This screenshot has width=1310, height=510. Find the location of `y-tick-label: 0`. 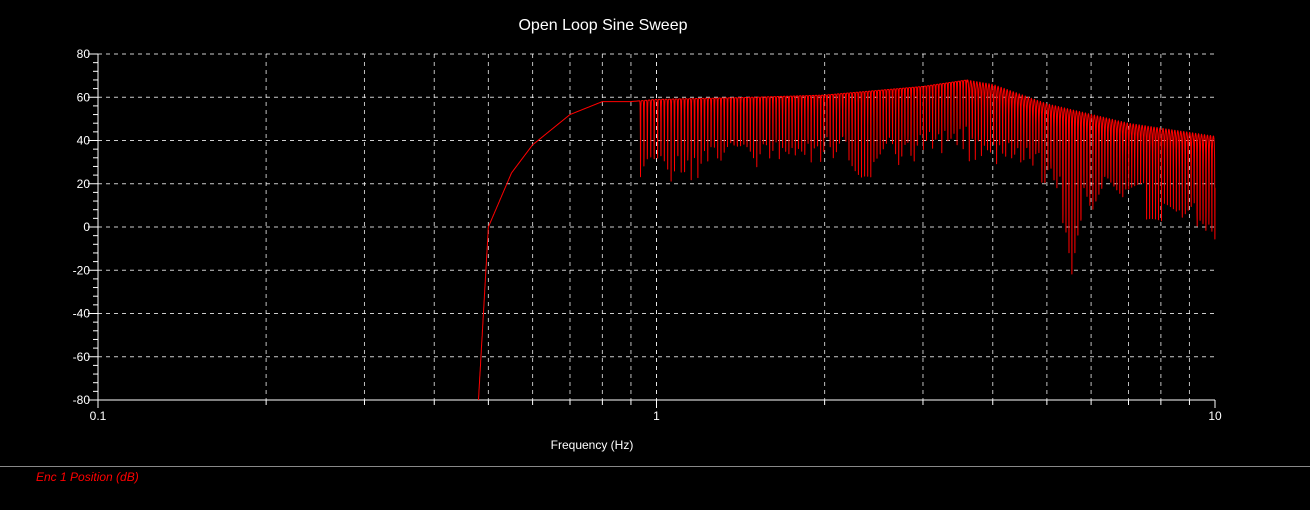

y-tick-label: 0 is located at coordinates (86, 227).